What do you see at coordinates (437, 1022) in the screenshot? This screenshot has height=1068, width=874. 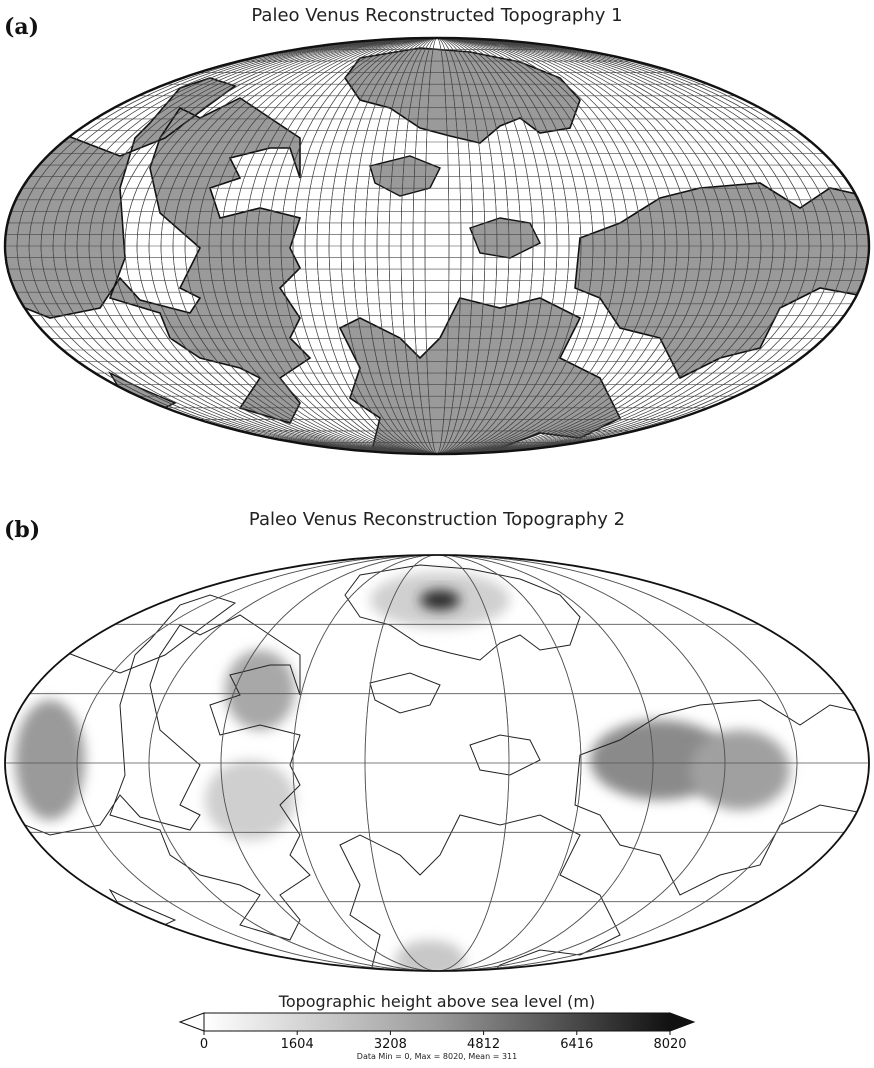 I see `colorbar-ramp` at bounding box center [437, 1022].